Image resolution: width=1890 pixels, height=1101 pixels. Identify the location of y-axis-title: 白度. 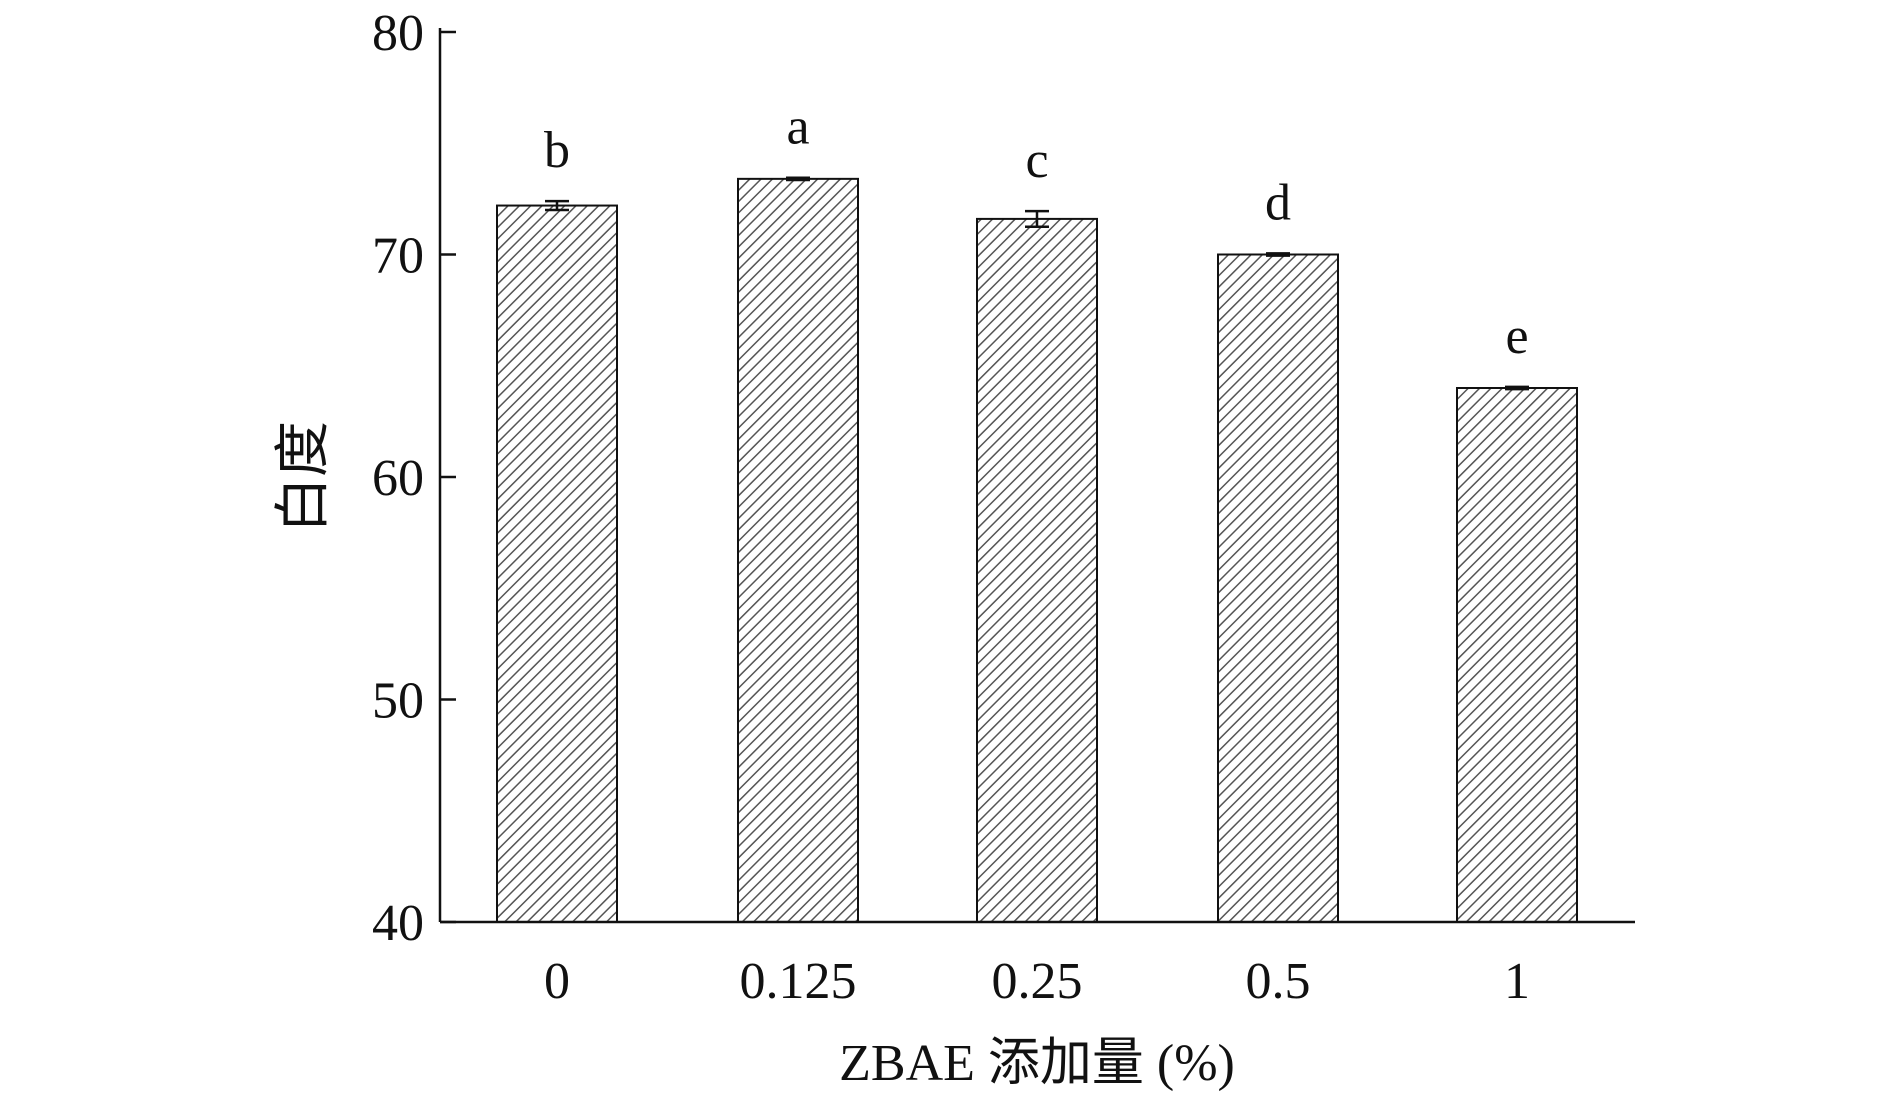
(304, 477).